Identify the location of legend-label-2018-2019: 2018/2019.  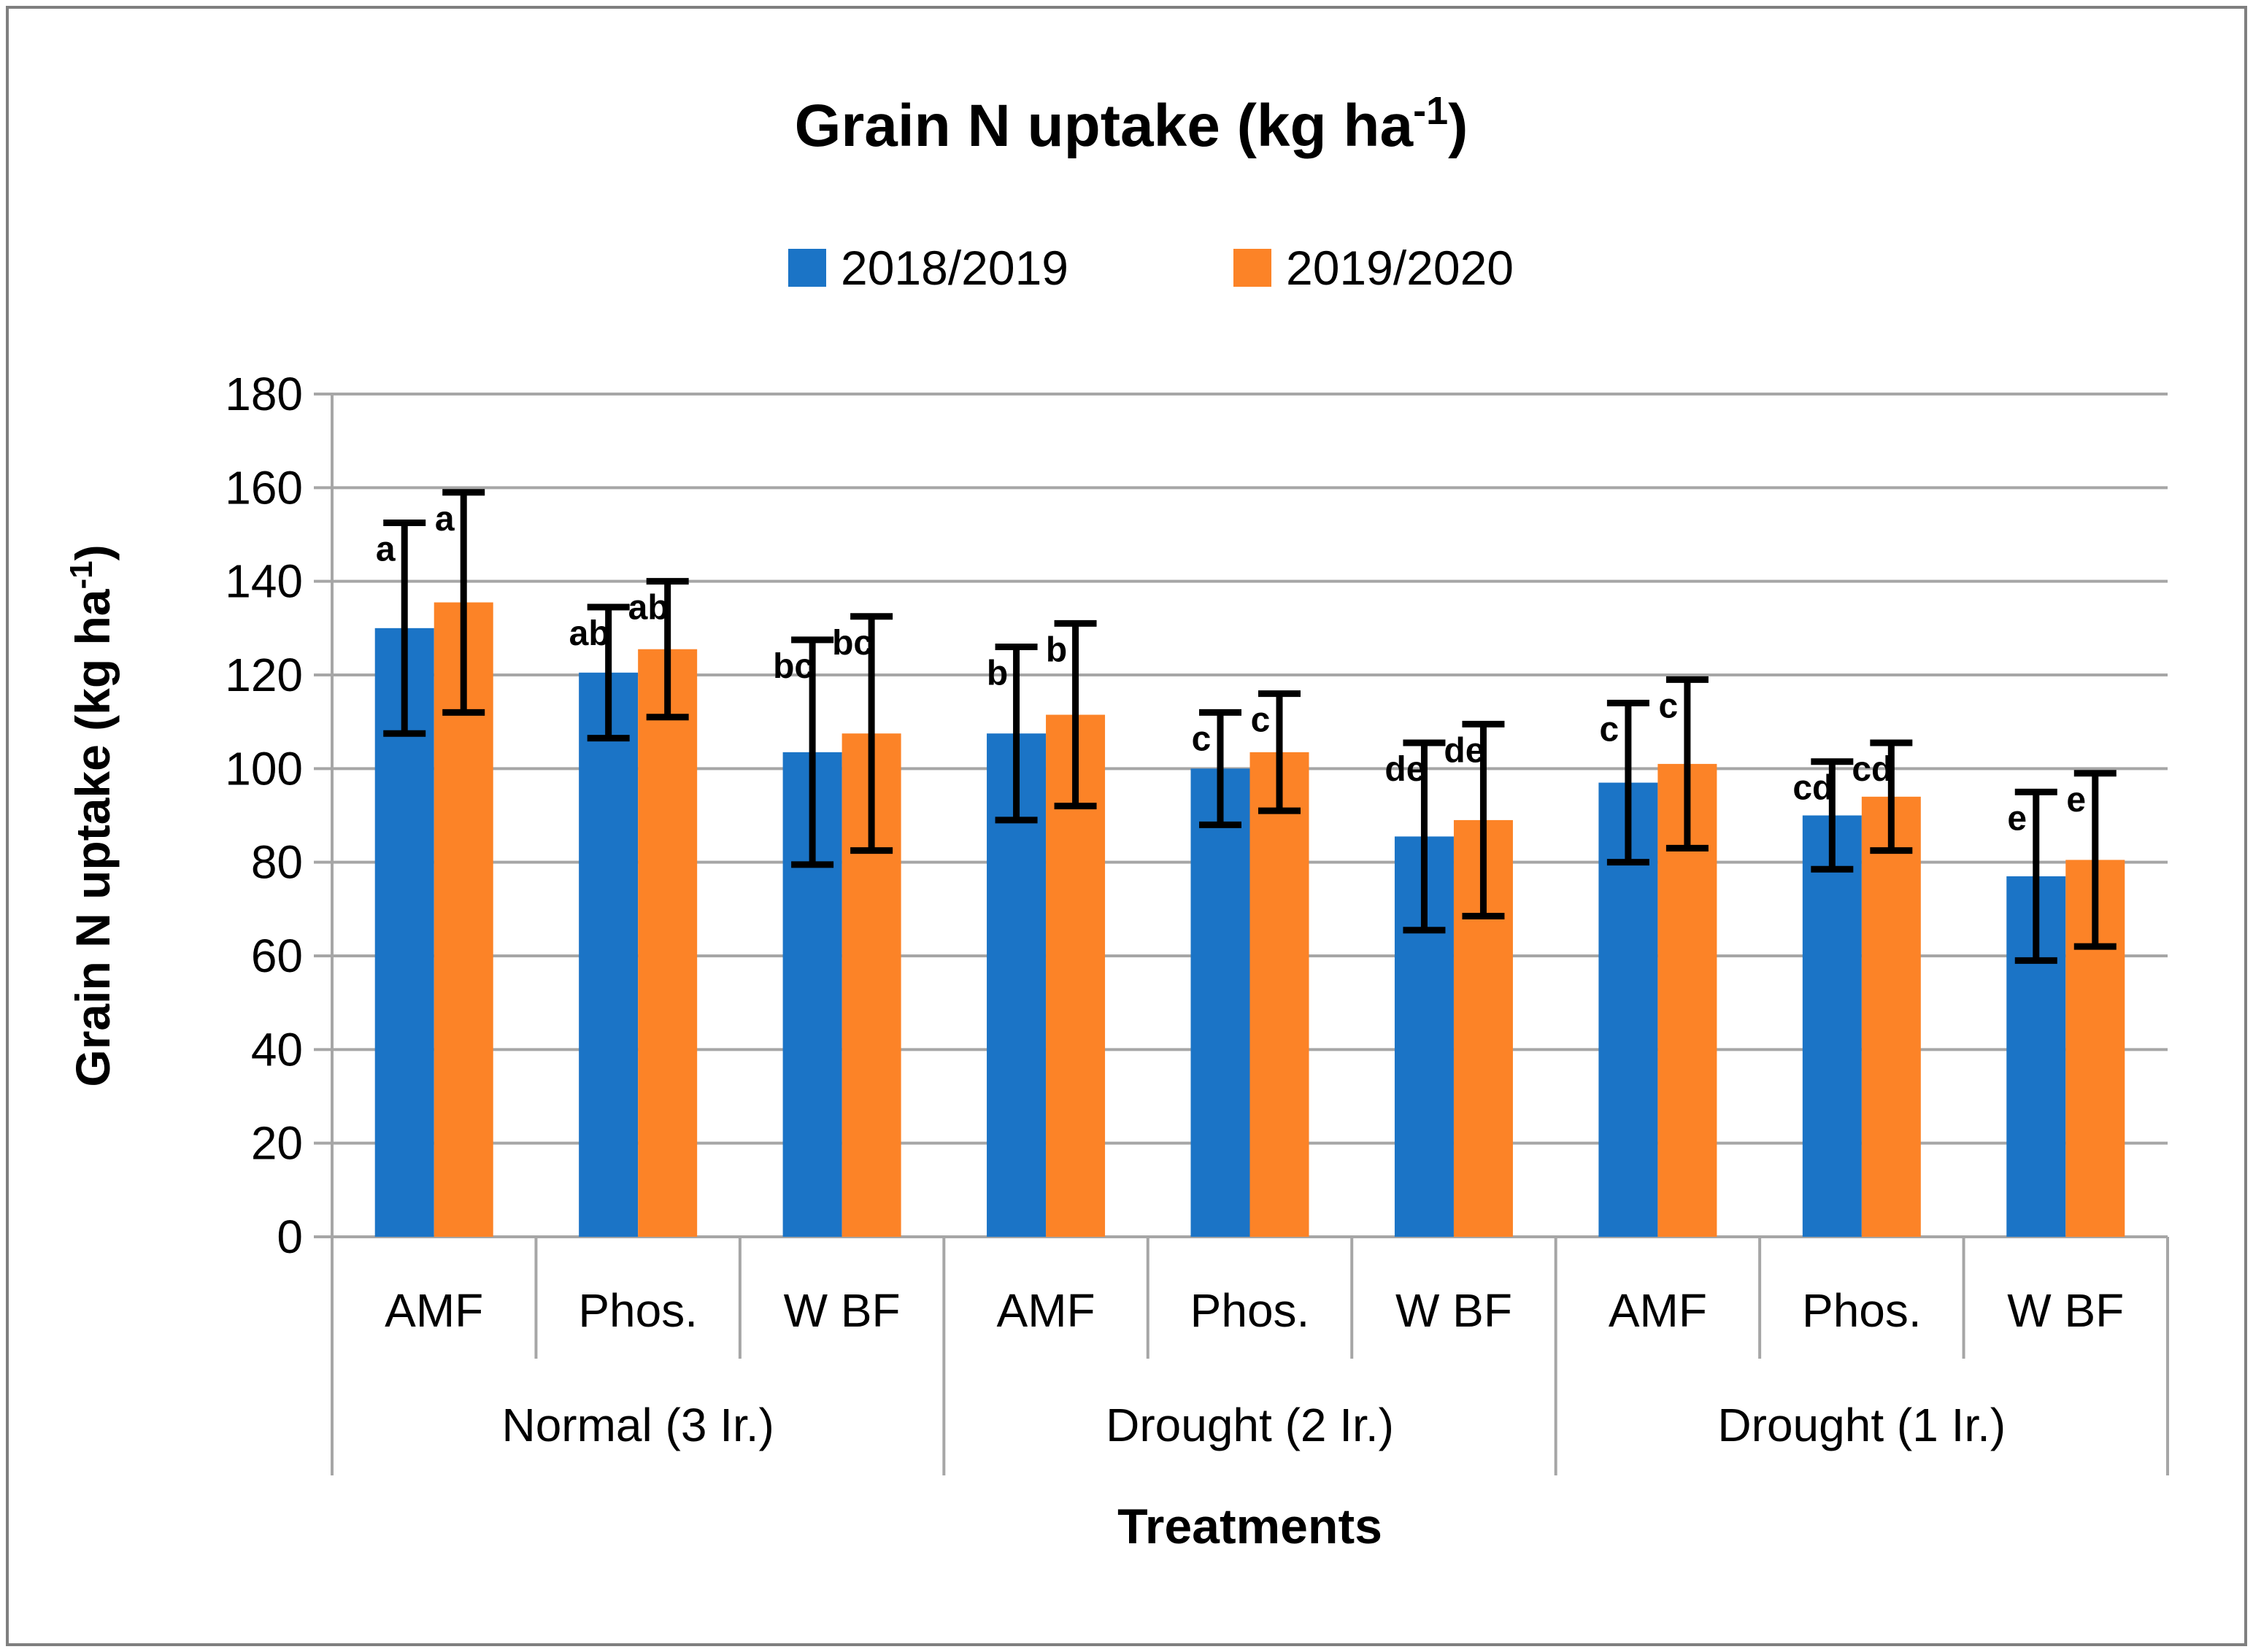
(955, 268).